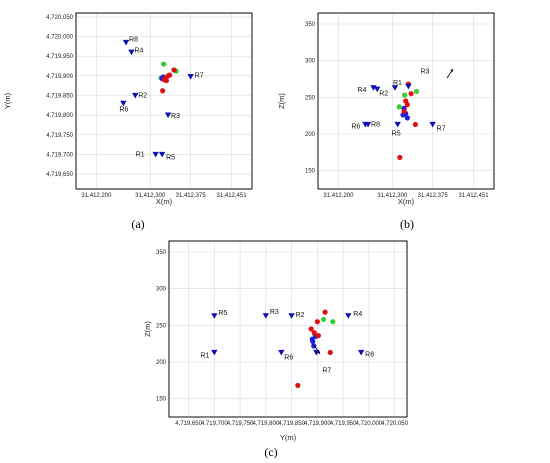 The image size is (550, 463). What do you see at coordinates (161, 290) in the screenshot?
I see `y-tick-label: 300` at bounding box center [161, 290].